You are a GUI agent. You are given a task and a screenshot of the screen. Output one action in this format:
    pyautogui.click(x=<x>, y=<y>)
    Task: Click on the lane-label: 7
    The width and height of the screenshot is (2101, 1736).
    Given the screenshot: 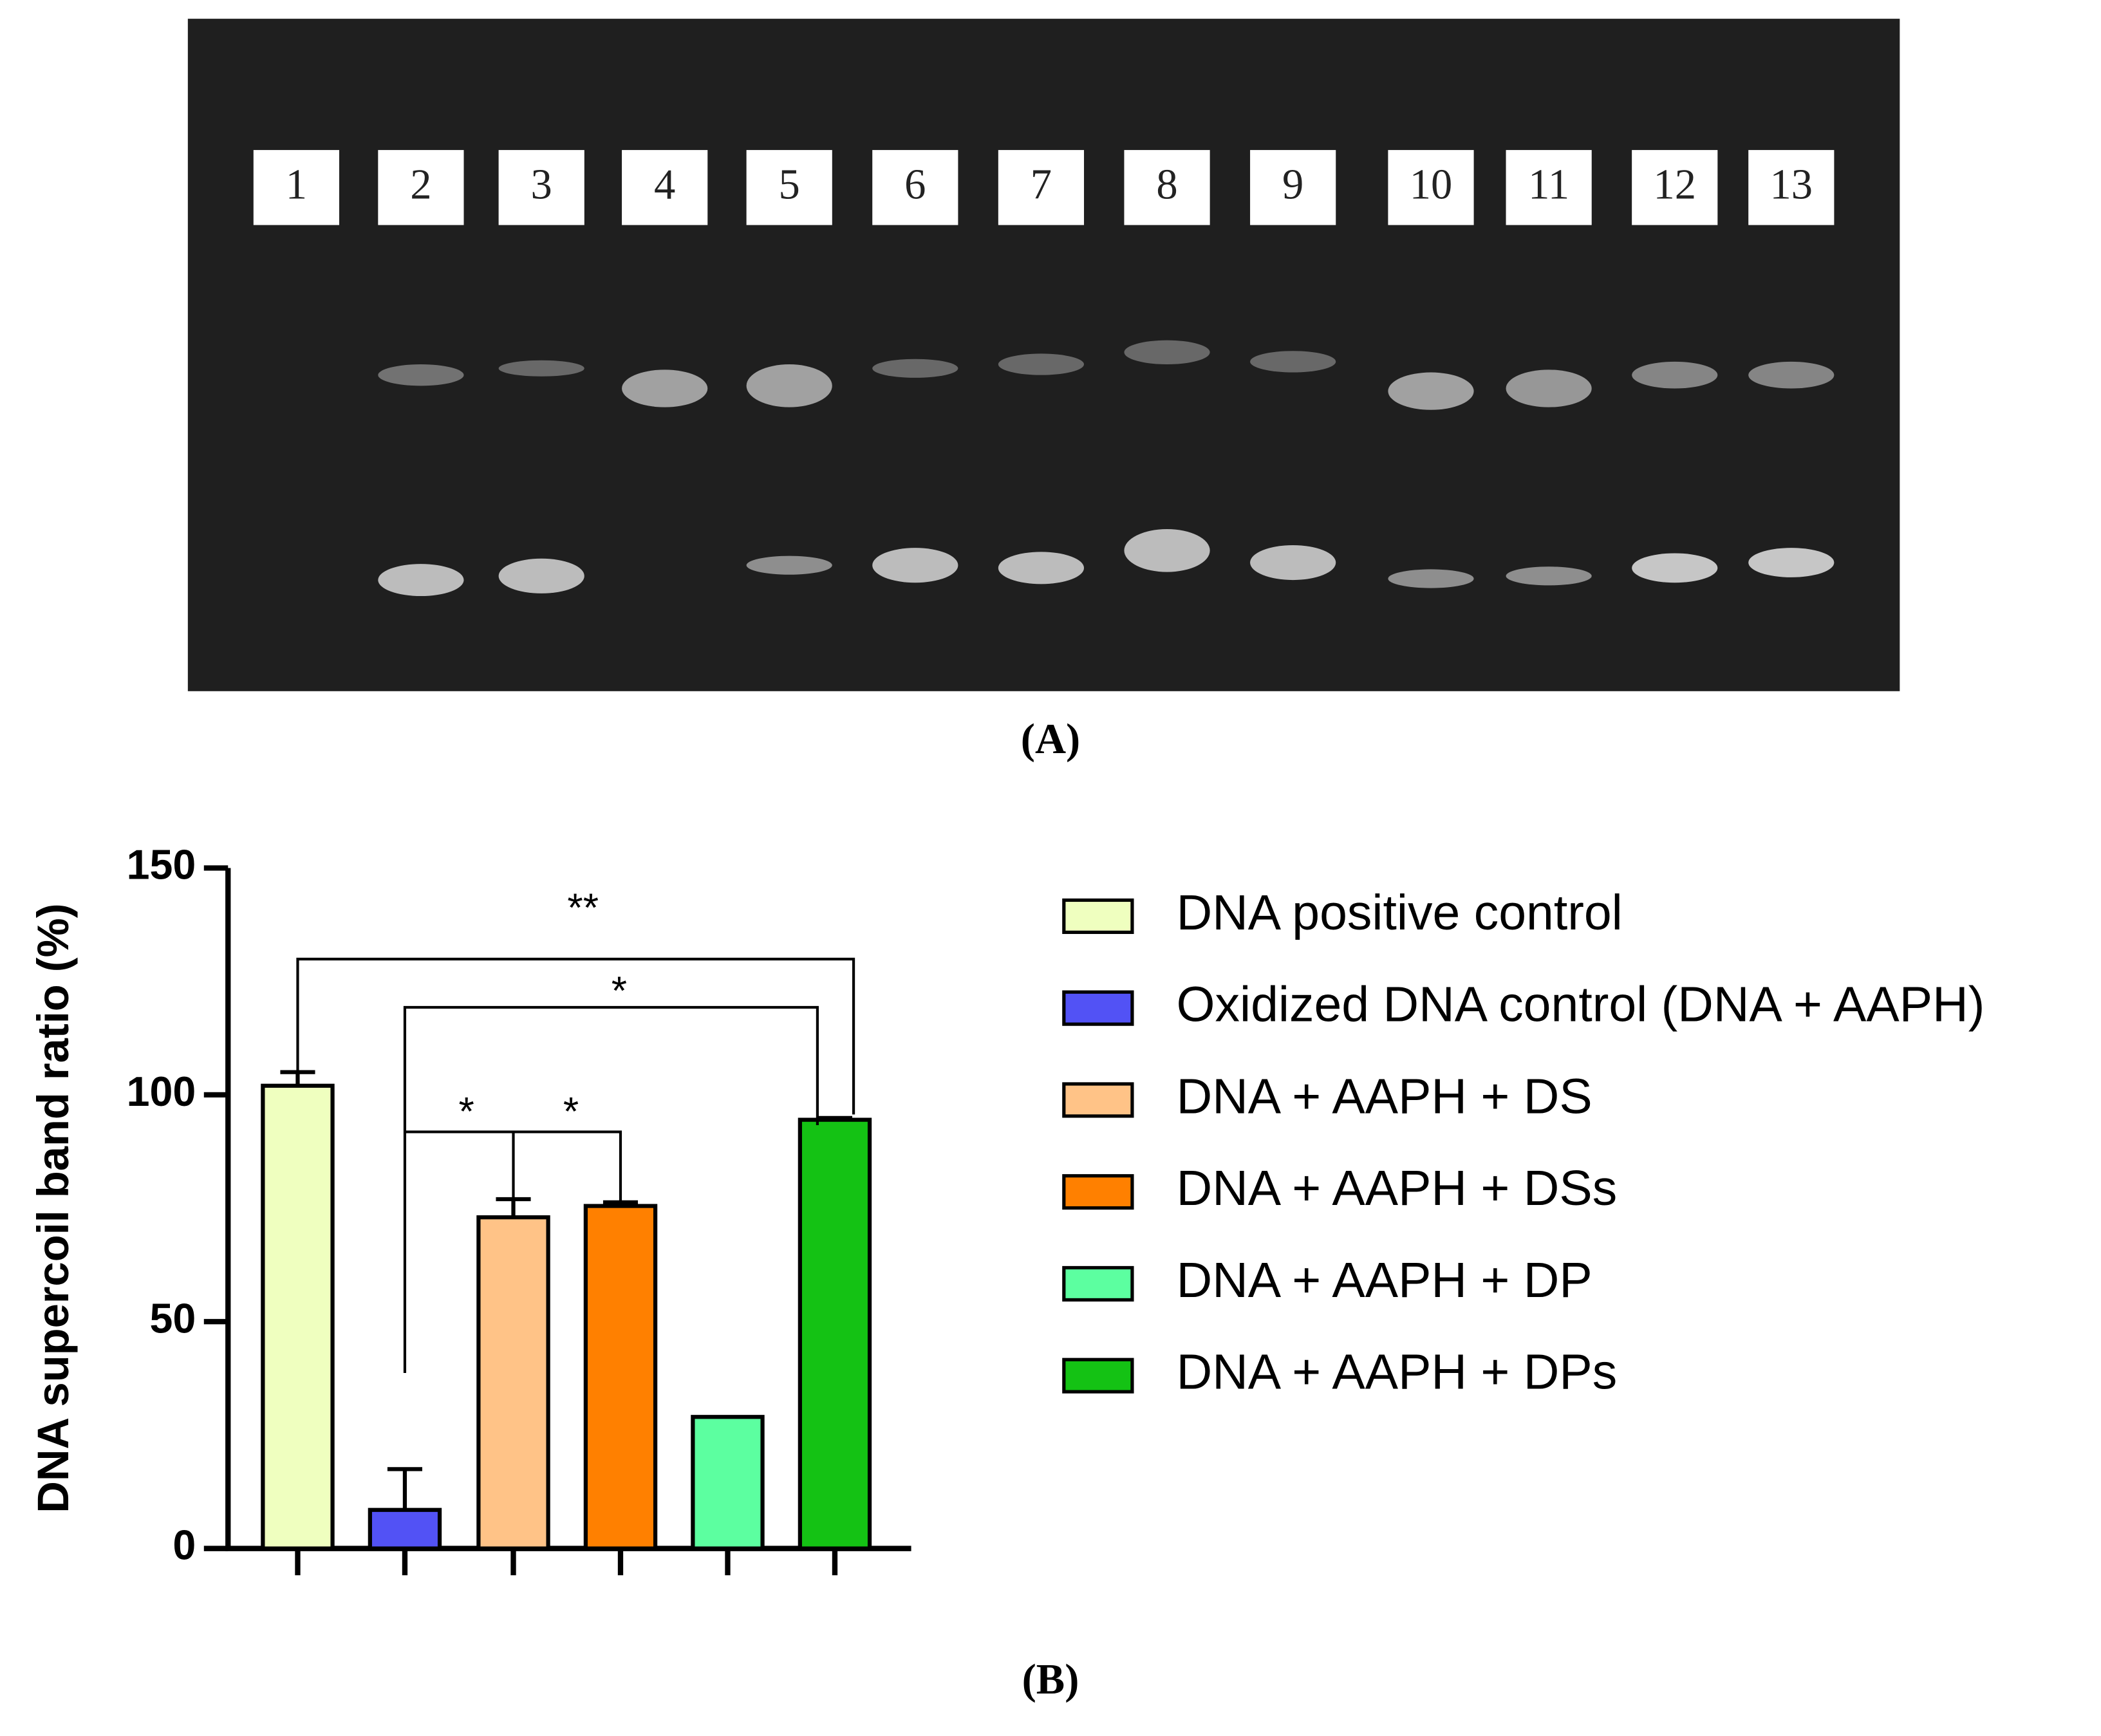 What is the action you would take?
    pyautogui.click(x=1041, y=185)
    